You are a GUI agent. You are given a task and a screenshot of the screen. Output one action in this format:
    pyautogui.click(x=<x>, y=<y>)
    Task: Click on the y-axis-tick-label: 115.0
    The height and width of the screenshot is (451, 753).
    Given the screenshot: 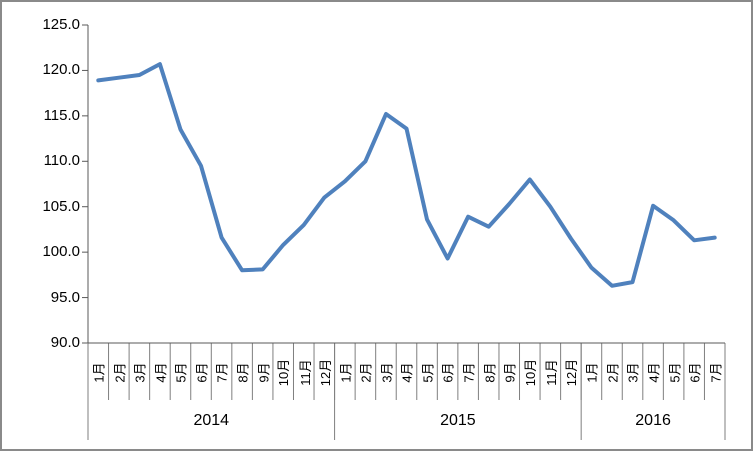 What is the action you would take?
    pyautogui.click(x=61, y=115)
    